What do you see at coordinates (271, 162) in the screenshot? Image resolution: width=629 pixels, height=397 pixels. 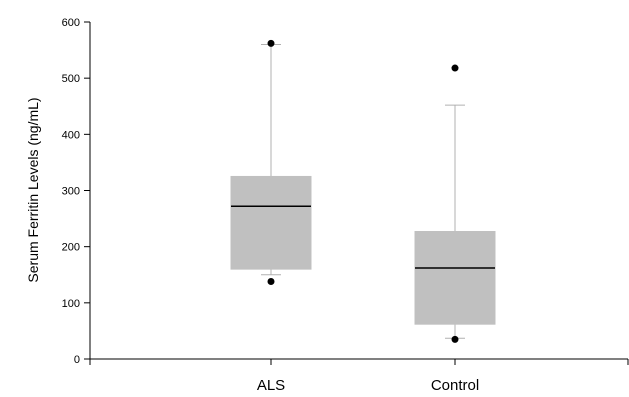 I see `box-als` at bounding box center [271, 162].